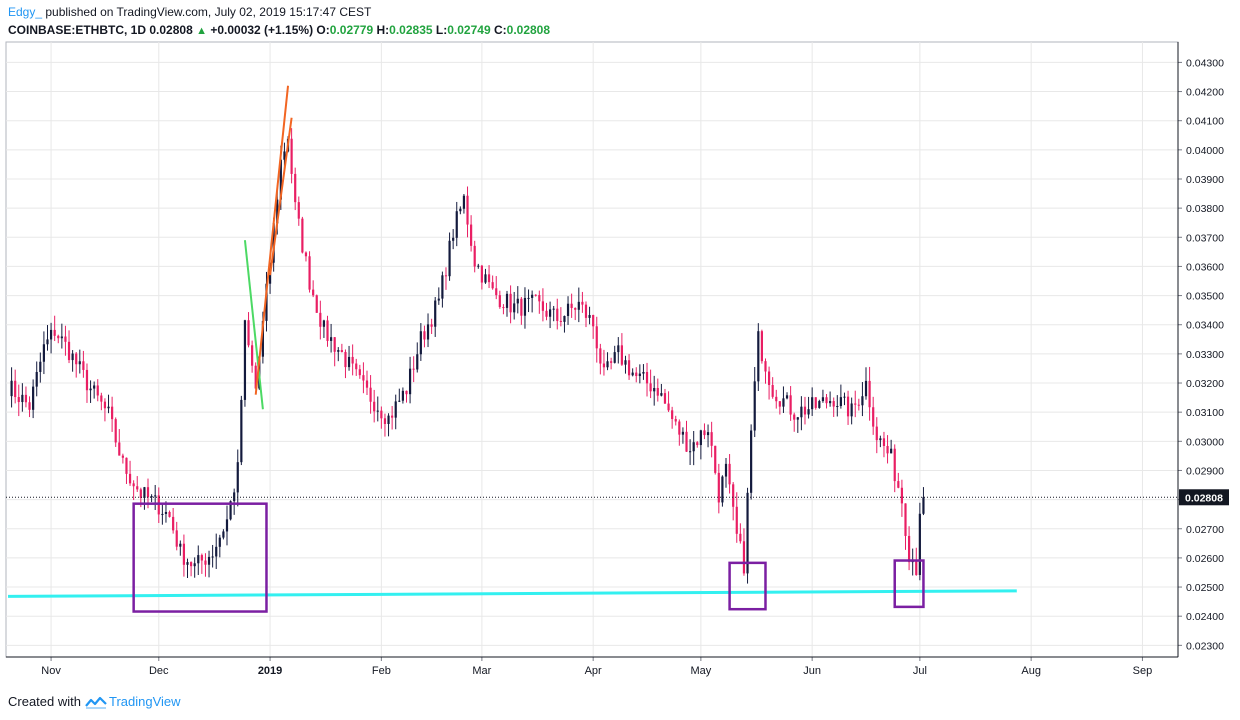 The height and width of the screenshot is (720, 1240). Describe the element at coordinates (1205, 297) in the screenshot. I see `y-tick-label: 0.03500` at that location.